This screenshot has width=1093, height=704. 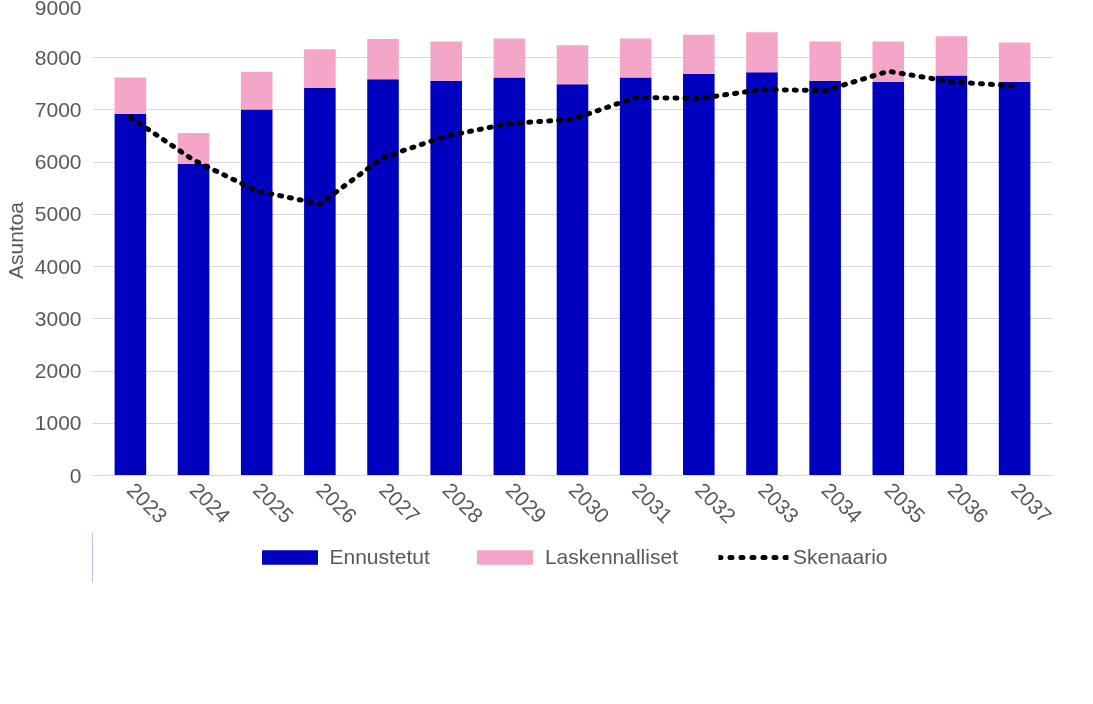 What do you see at coordinates (58, 9) in the screenshot?
I see `y-tick-label: 9000` at bounding box center [58, 9].